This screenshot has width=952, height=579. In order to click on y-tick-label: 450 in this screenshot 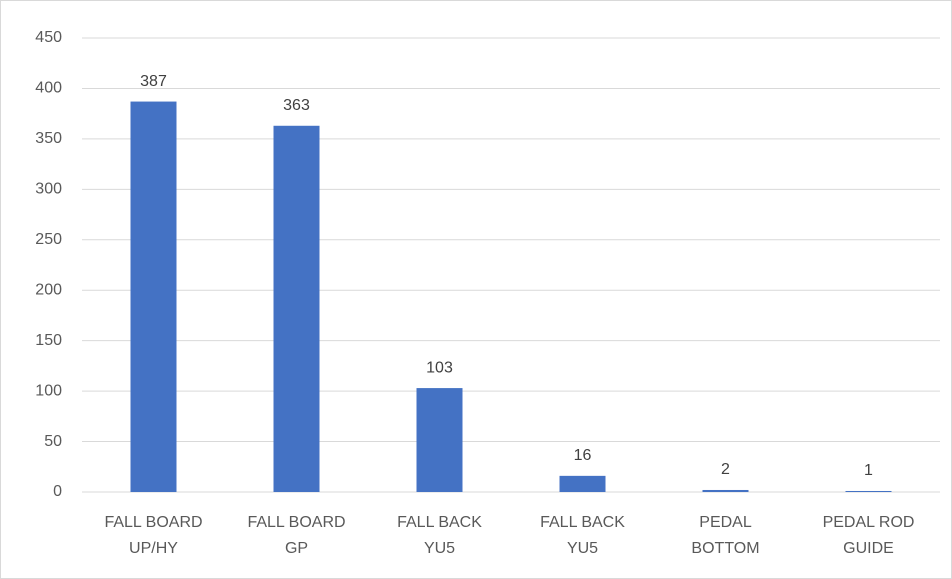, I will do `click(48, 37)`.